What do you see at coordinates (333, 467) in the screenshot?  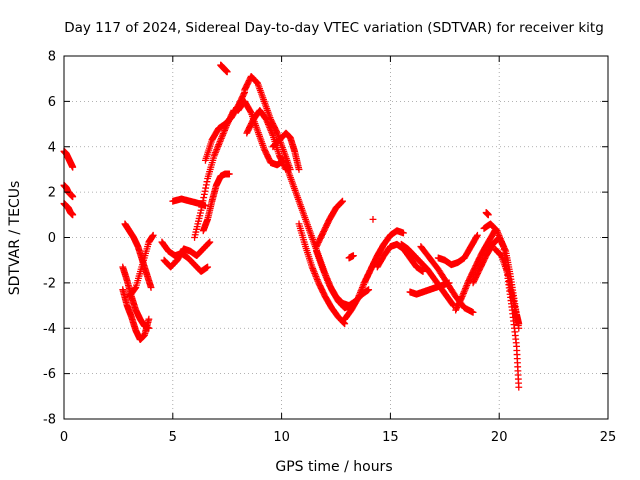 I see `x-axis-label: GPS time / hours` at bounding box center [333, 467].